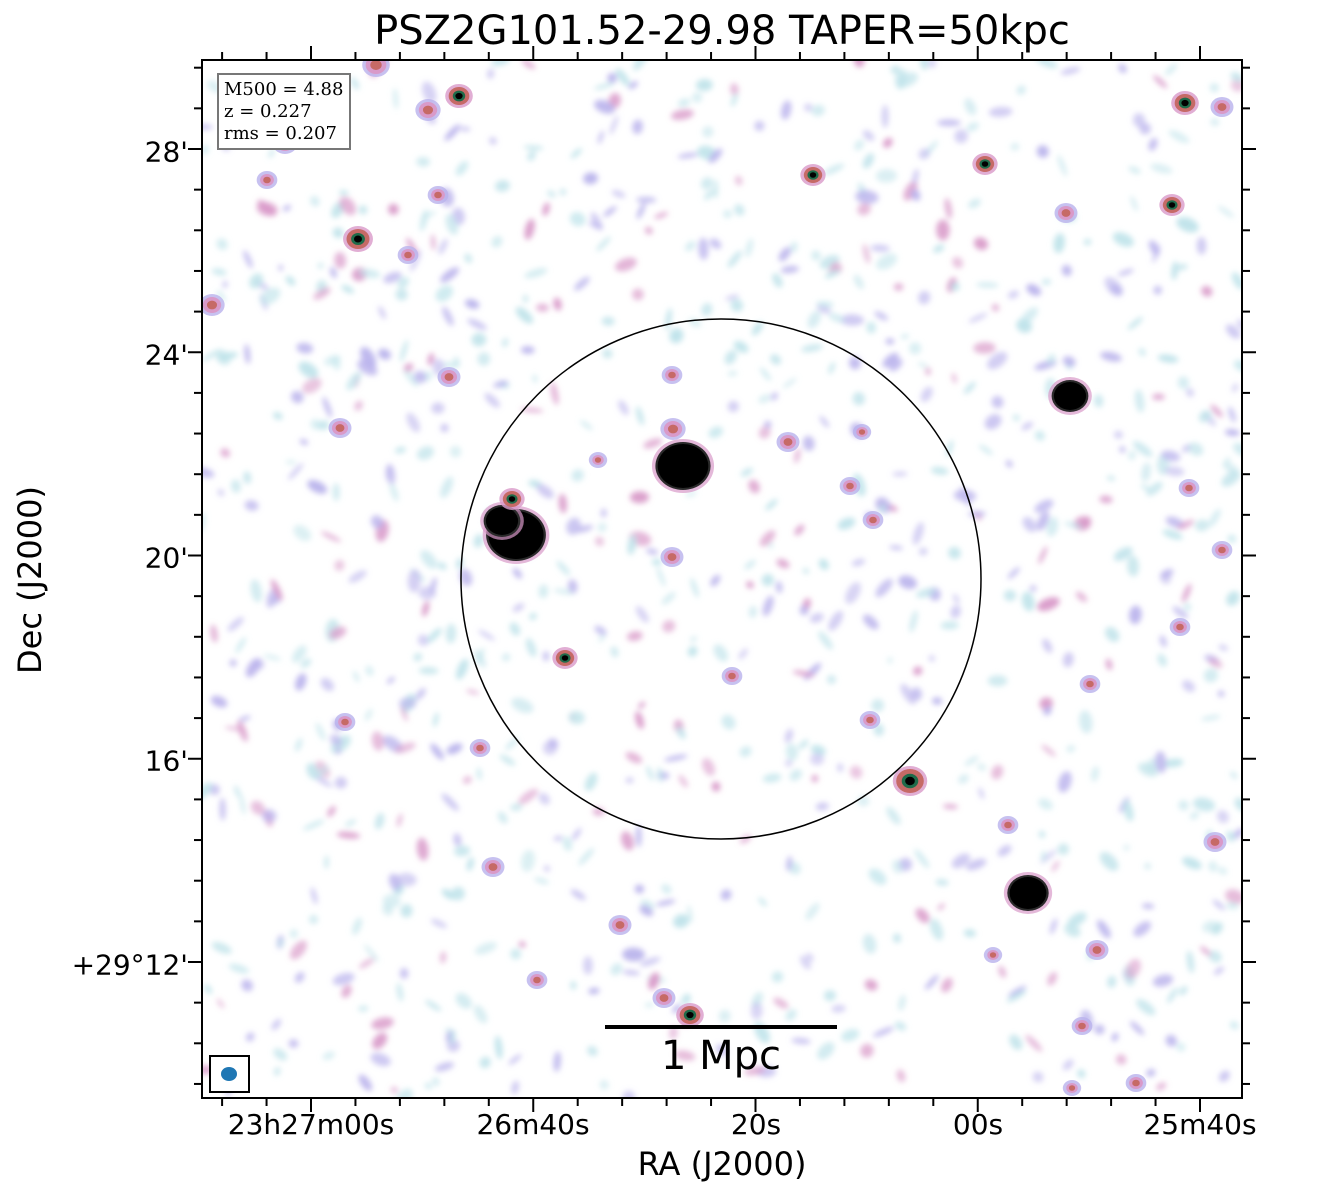 Image resolution: width=1321 pixels, height=1200 pixels. Describe the element at coordinates (722, 1164) in the screenshot. I see `x-axis-label: RA (J2000)` at that location.